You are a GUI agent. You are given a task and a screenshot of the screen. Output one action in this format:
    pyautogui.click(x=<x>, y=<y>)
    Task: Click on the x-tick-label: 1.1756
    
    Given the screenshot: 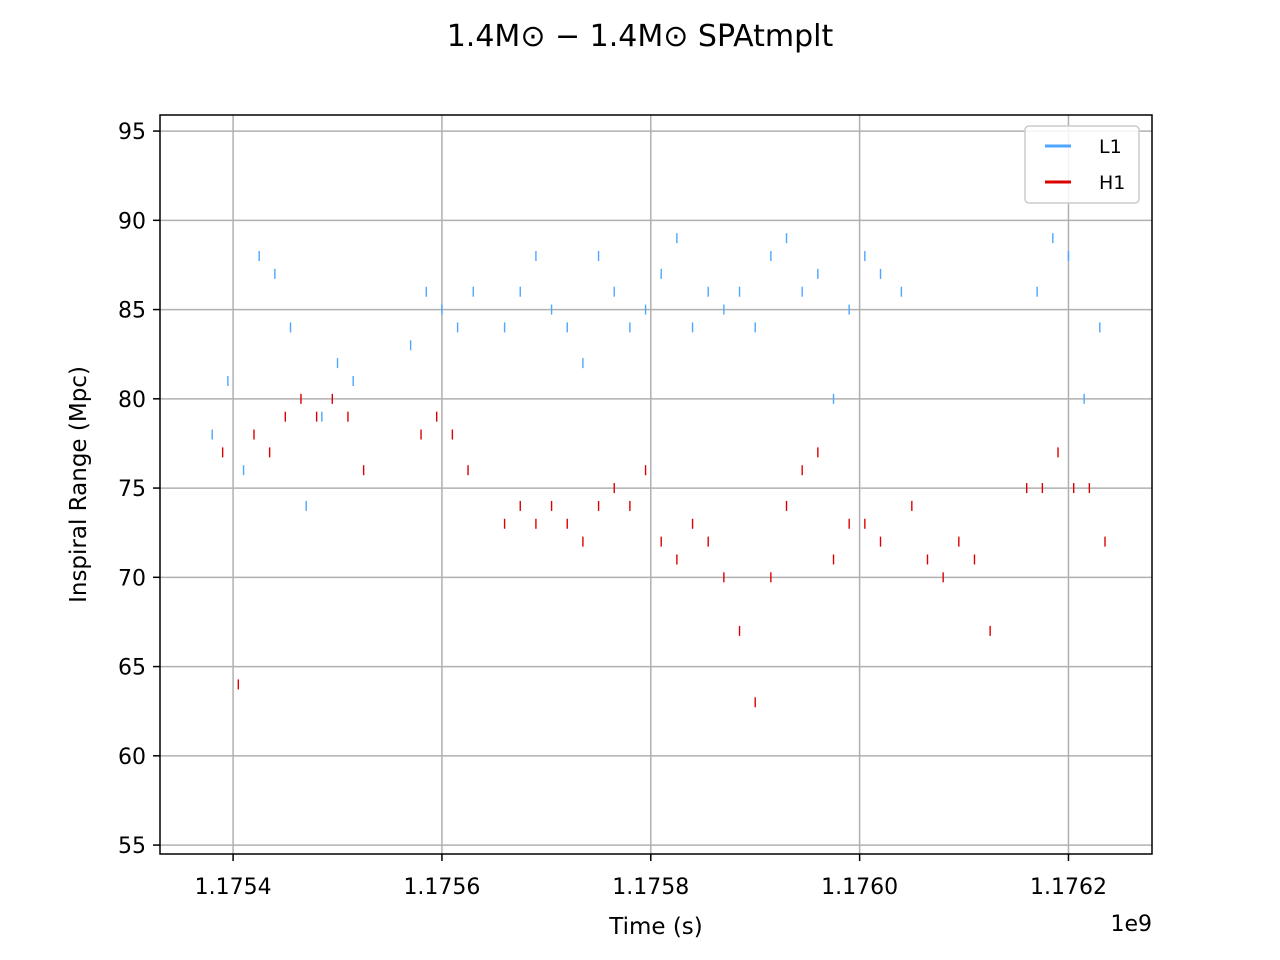 What is the action you would take?
    pyautogui.click(x=441, y=887)
    